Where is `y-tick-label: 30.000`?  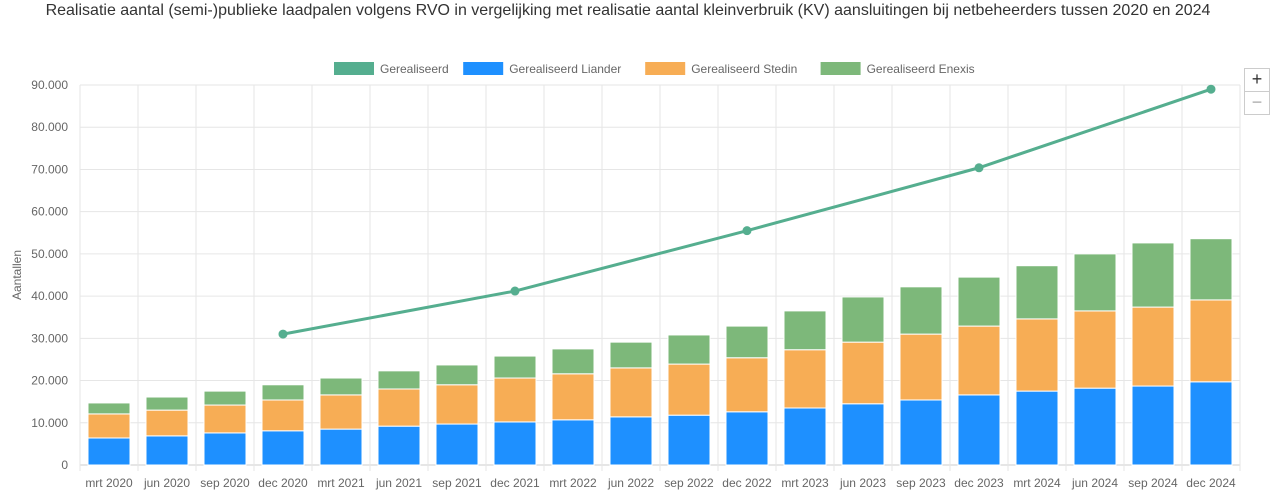 y-tick-label: 30.000 is located at coordinates (49, 338).